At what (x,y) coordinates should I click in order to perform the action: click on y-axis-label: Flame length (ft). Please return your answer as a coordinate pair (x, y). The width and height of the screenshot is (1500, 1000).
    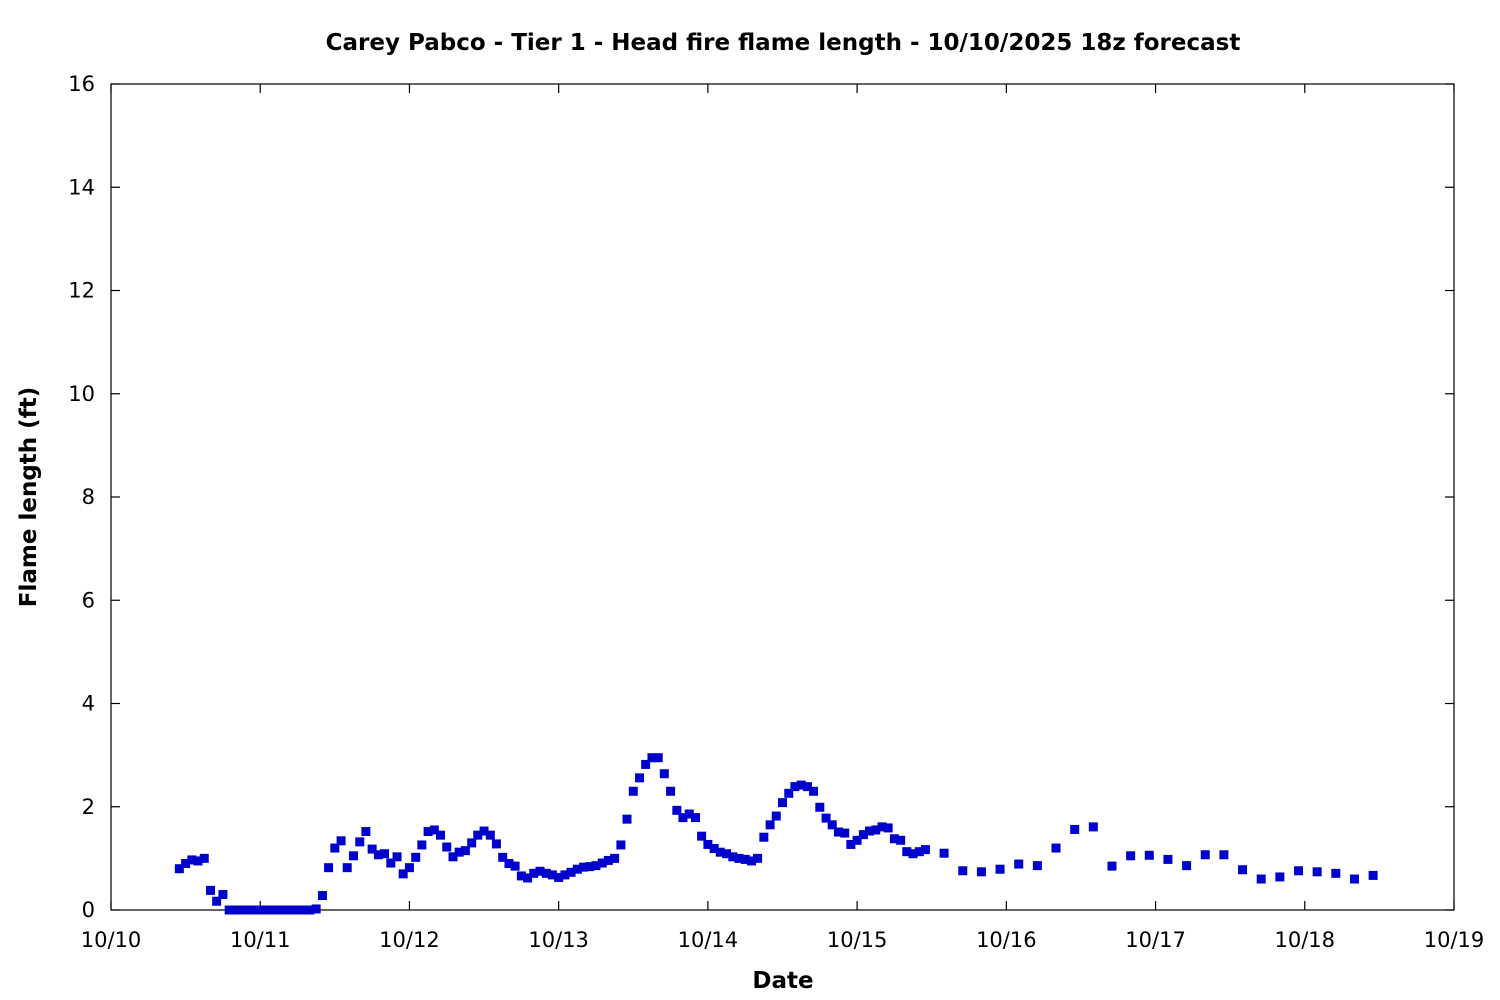
    Looking at the image, I should click on (29, 497).